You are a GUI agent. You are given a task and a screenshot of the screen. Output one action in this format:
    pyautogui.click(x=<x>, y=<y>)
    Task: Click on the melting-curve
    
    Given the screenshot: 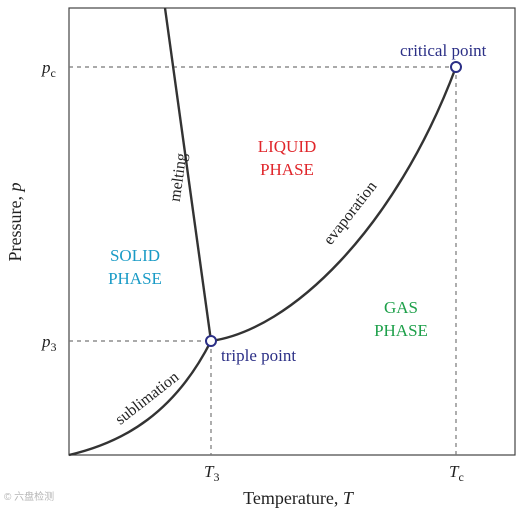 What is the action you would take?
    pyautogui.click(x=188, y=174)
    